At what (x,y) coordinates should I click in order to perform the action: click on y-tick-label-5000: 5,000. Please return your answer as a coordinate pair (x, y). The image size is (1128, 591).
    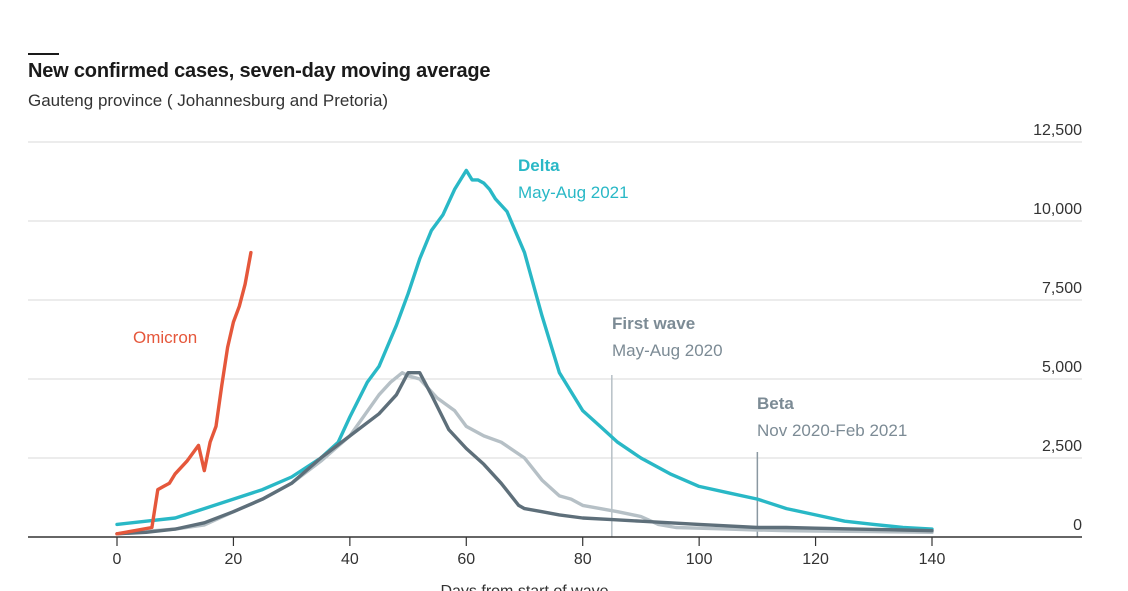
    Looking at the image, I should click on (1062, 367).